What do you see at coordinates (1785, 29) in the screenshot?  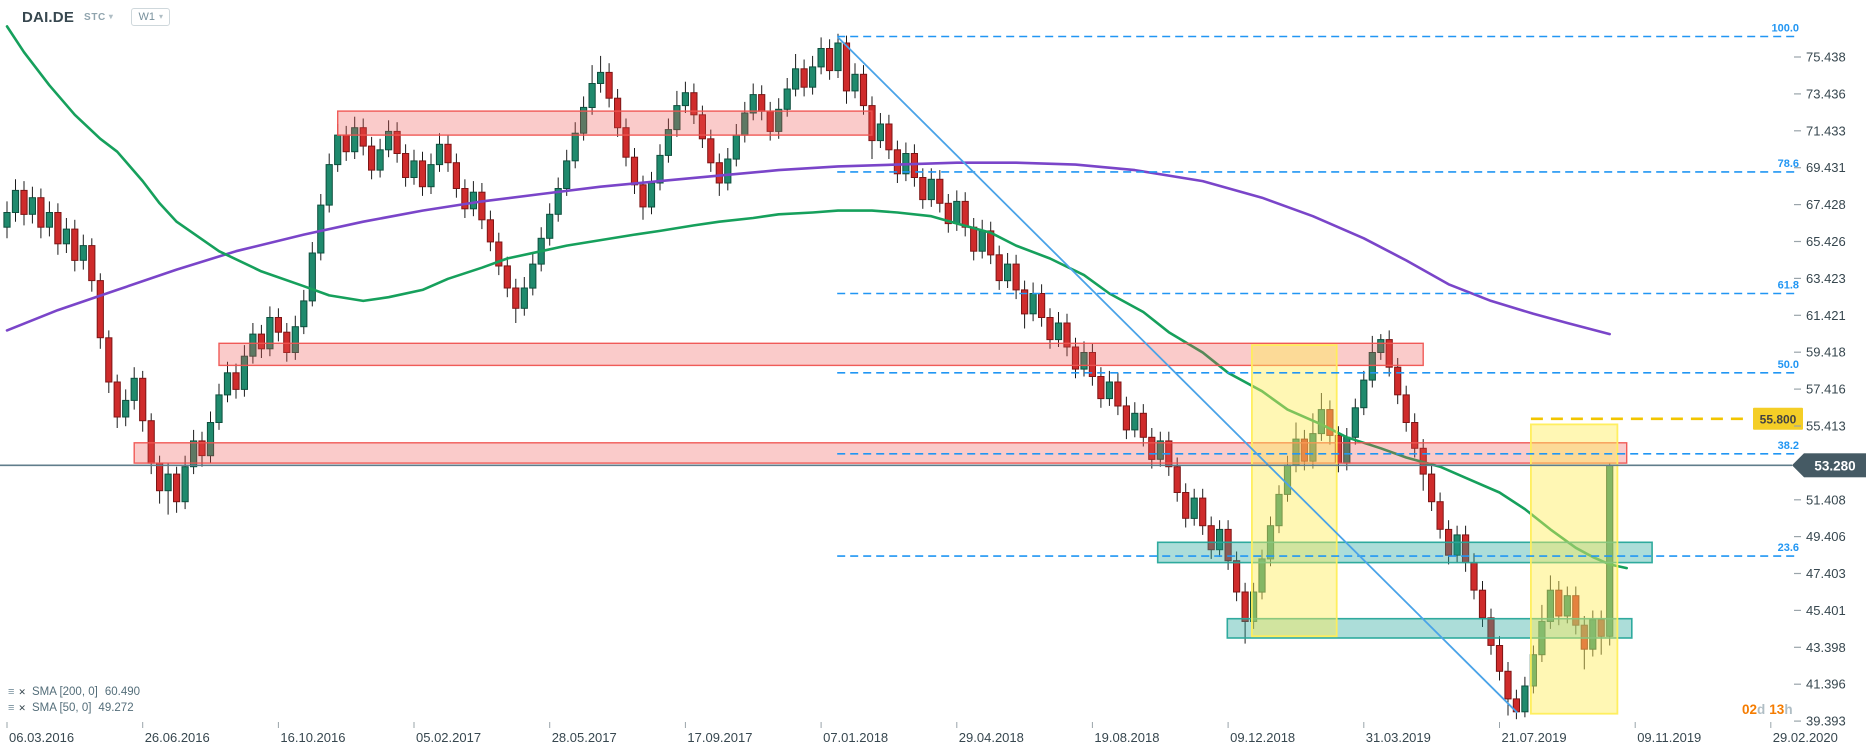 I see `fib-label: 100.0` at bounding box center [1785, 29].